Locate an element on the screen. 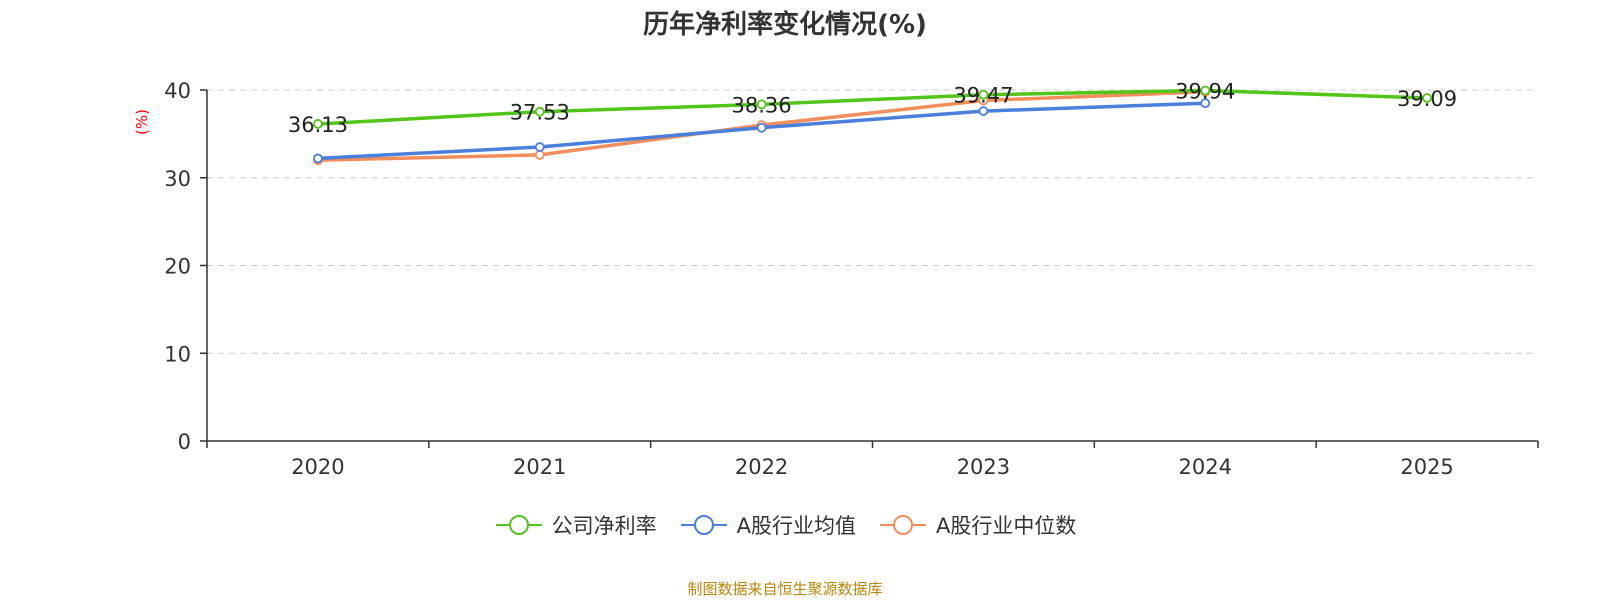 This screenshot has width=1600, height=600. data-label: 38.36 is located at coordinates (762, 105).